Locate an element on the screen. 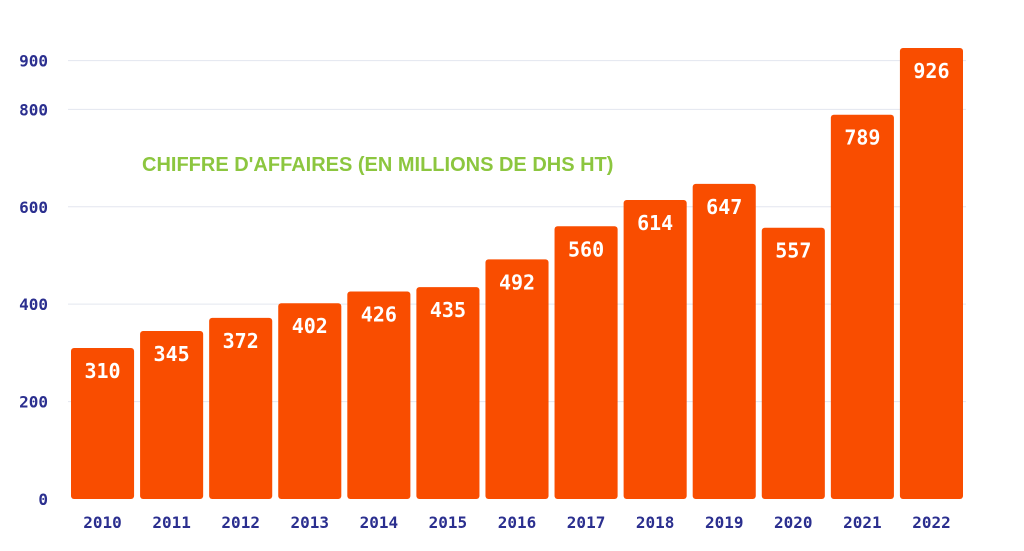  x-tick-label: 2020 is located at coordinates (793, 522).